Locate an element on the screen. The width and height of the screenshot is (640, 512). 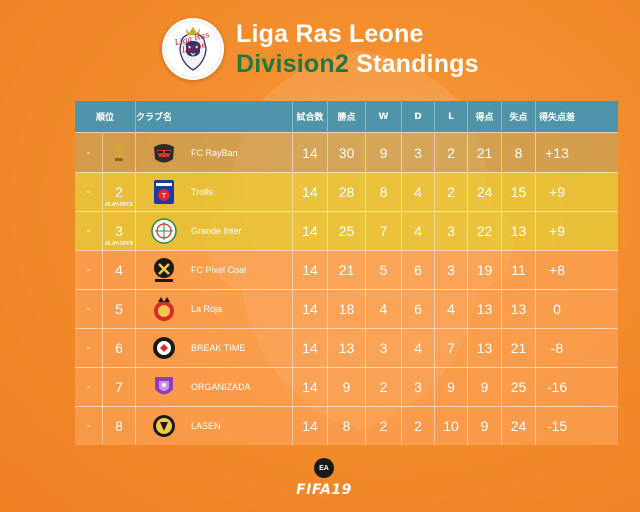
lost-cell: 4 is located at coordinates (451, 309).